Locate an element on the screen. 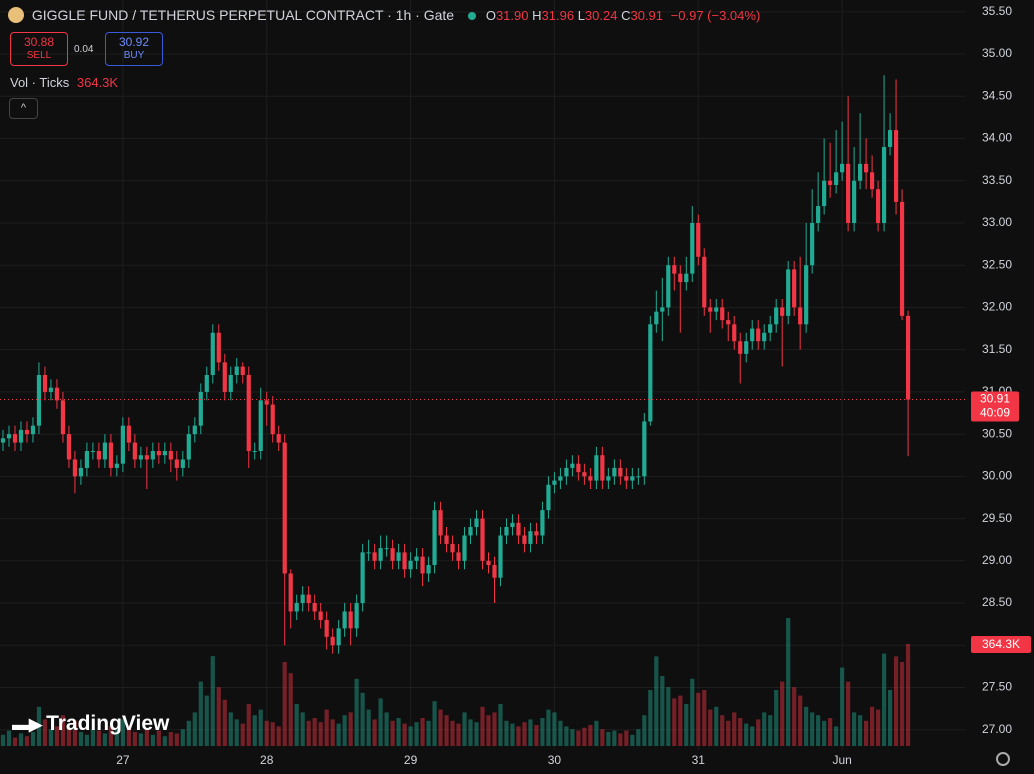 This screenshot has width=1034, height=774. price-tag-value: 30.91 is located at coordinates (995, 399).